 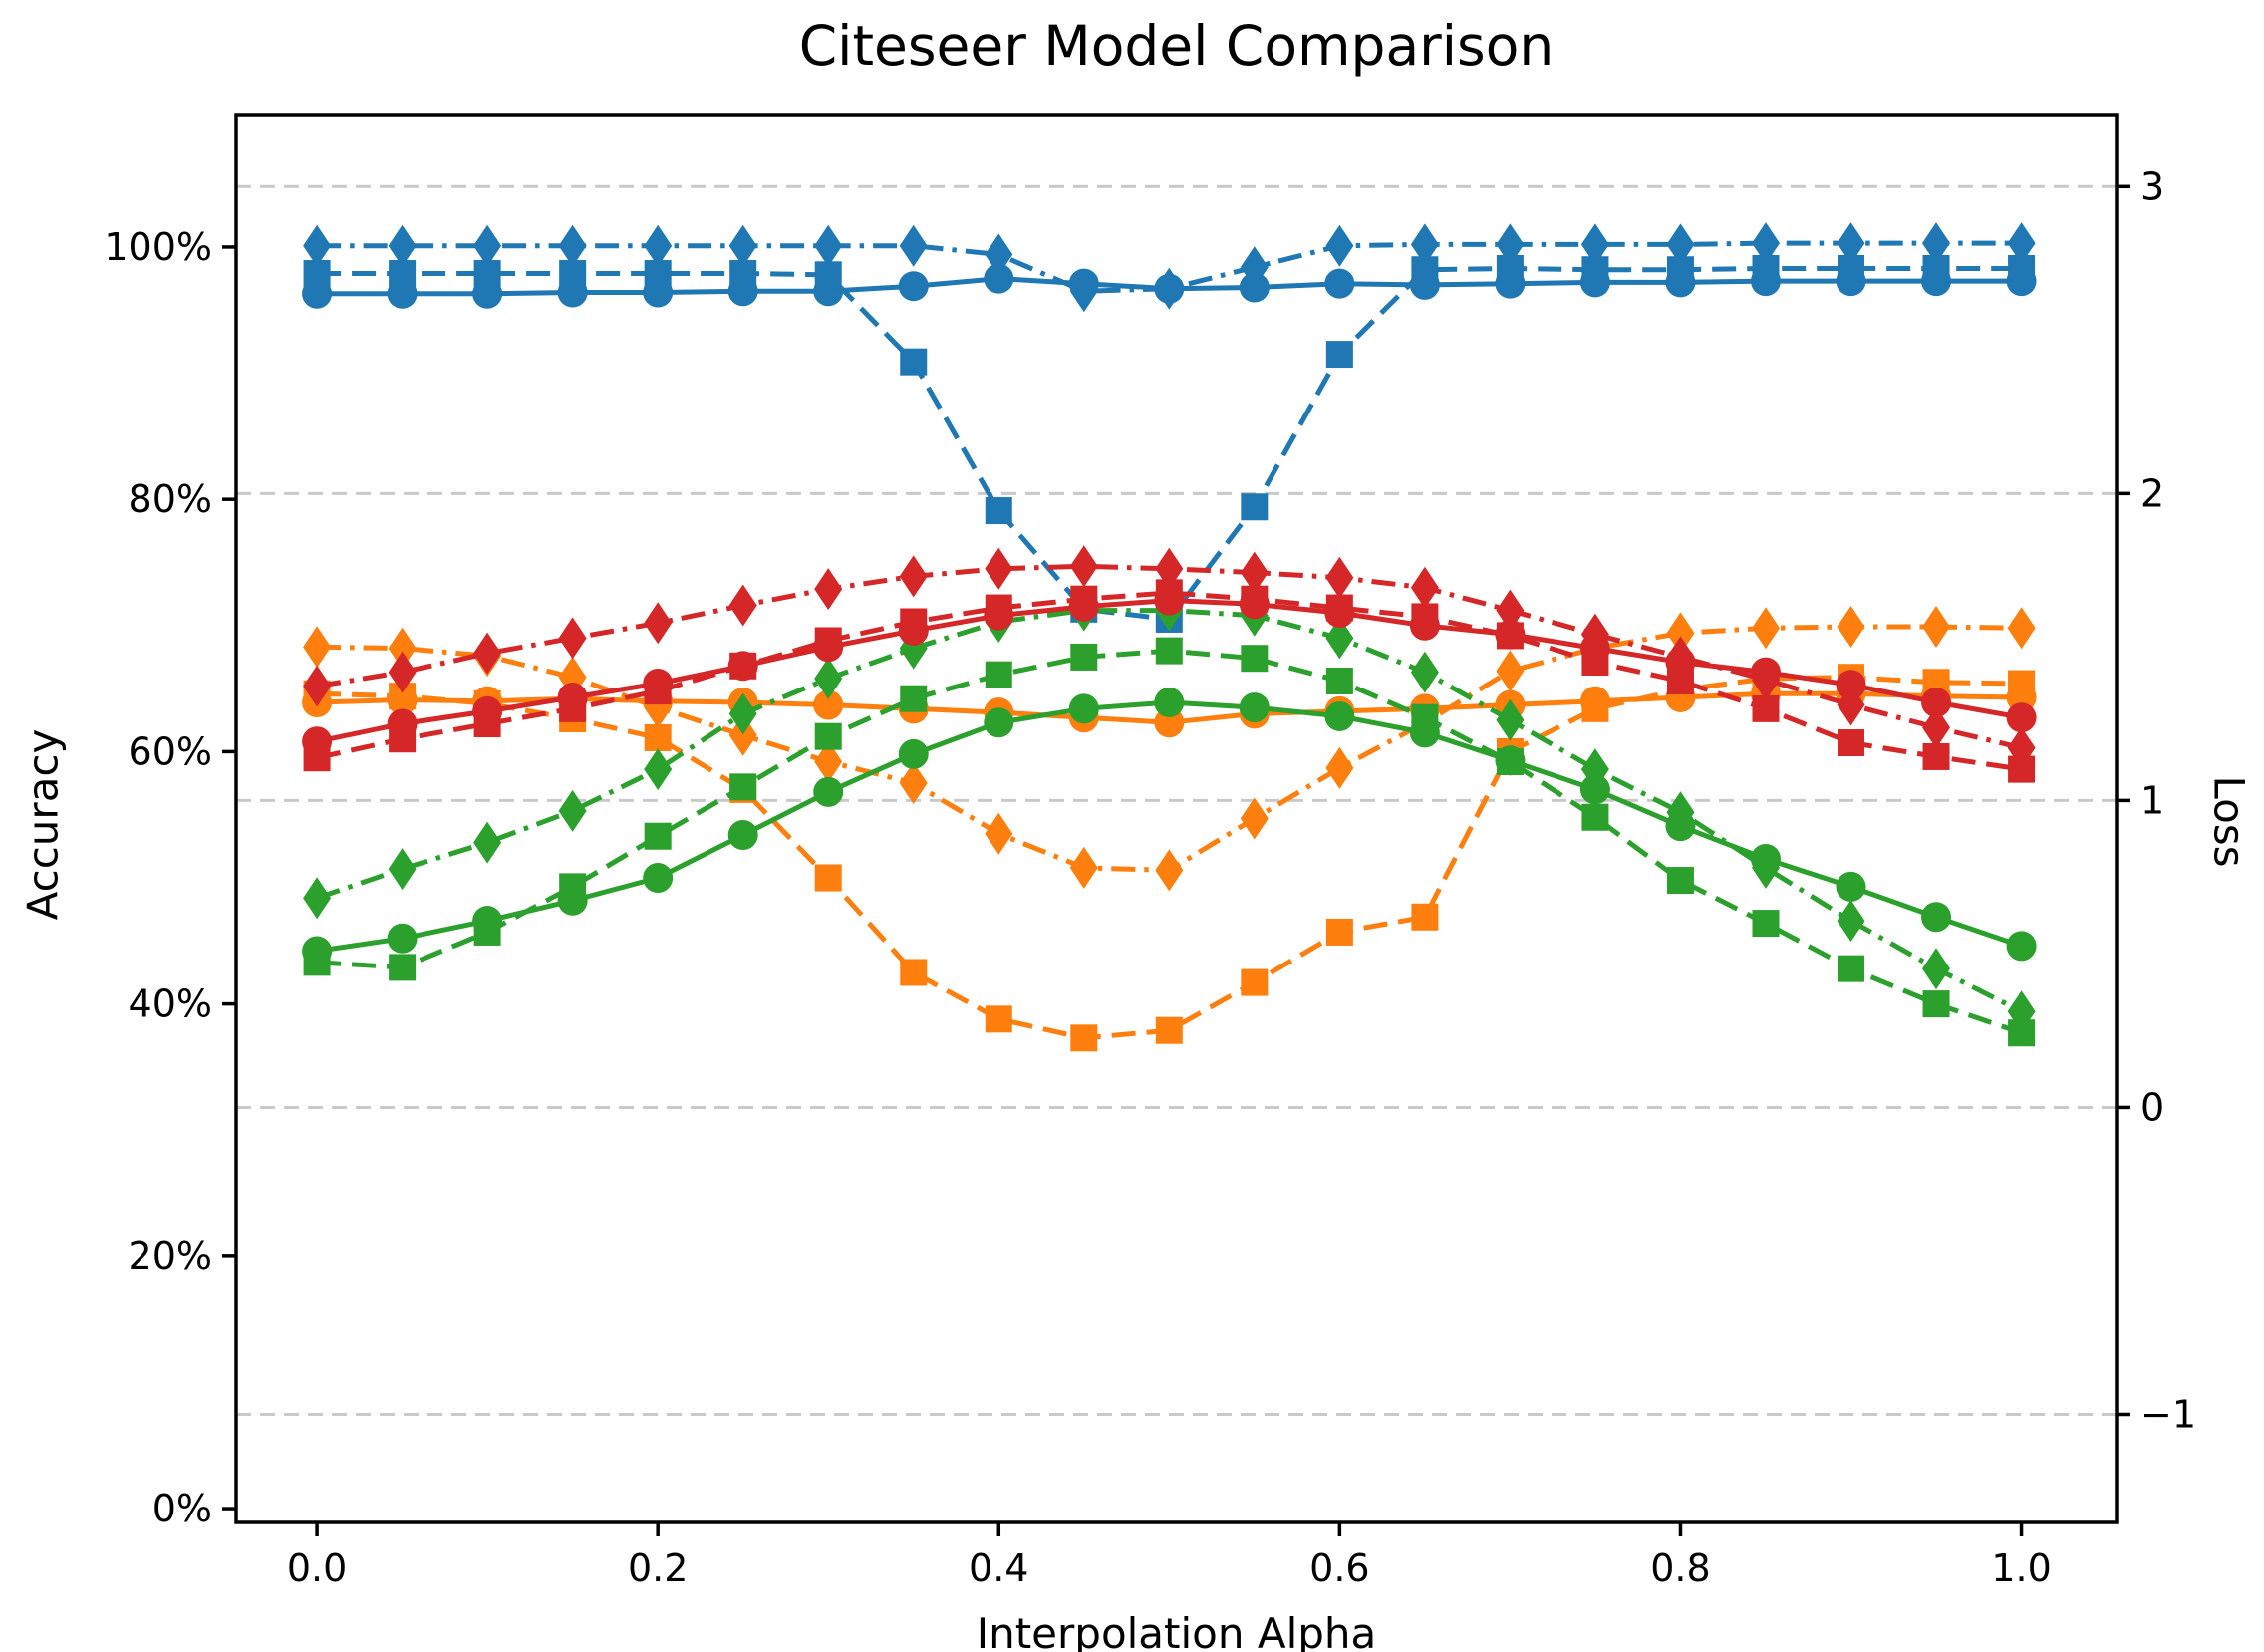 I want to click on data-point-green-square-dashed-x0.7, so click(x=1510, y=762).